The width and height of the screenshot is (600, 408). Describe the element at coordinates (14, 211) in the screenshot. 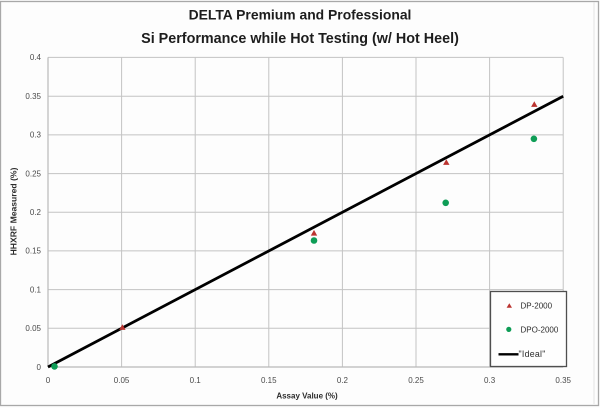

I see `svg-text: HHXRF Measured (%)` at that location.